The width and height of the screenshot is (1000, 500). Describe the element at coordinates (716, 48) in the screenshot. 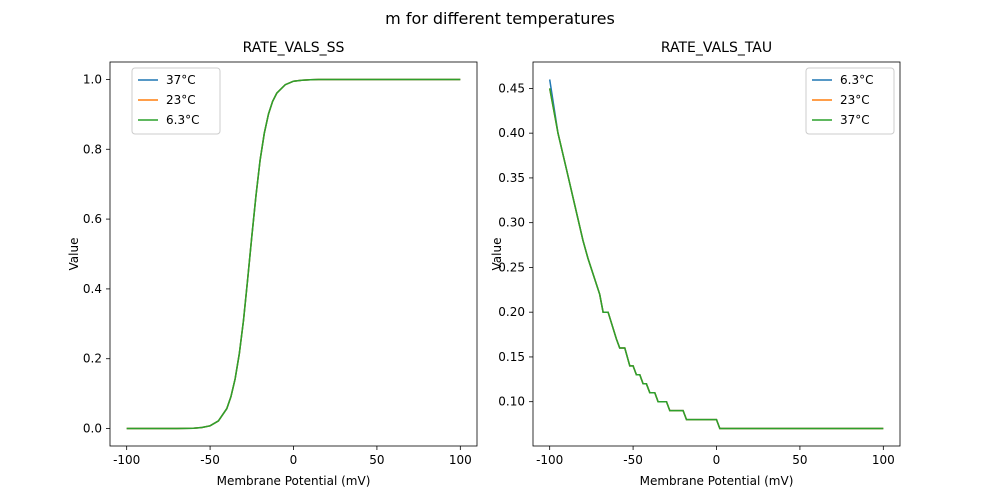

I see `axes-title: RATE_VALS_TAU` at that location.